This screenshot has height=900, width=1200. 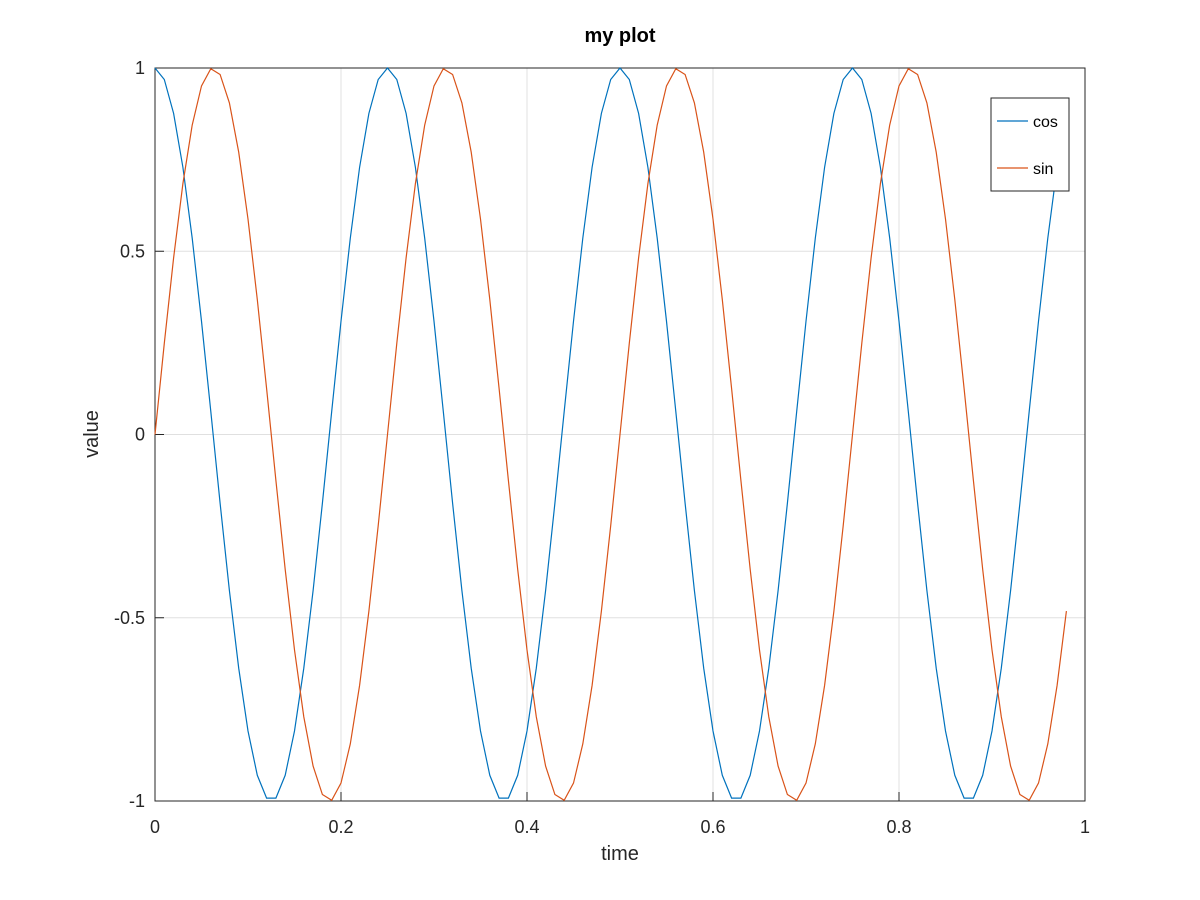 I want to click on y-tick-label: -1, so click(x=137, y=801).